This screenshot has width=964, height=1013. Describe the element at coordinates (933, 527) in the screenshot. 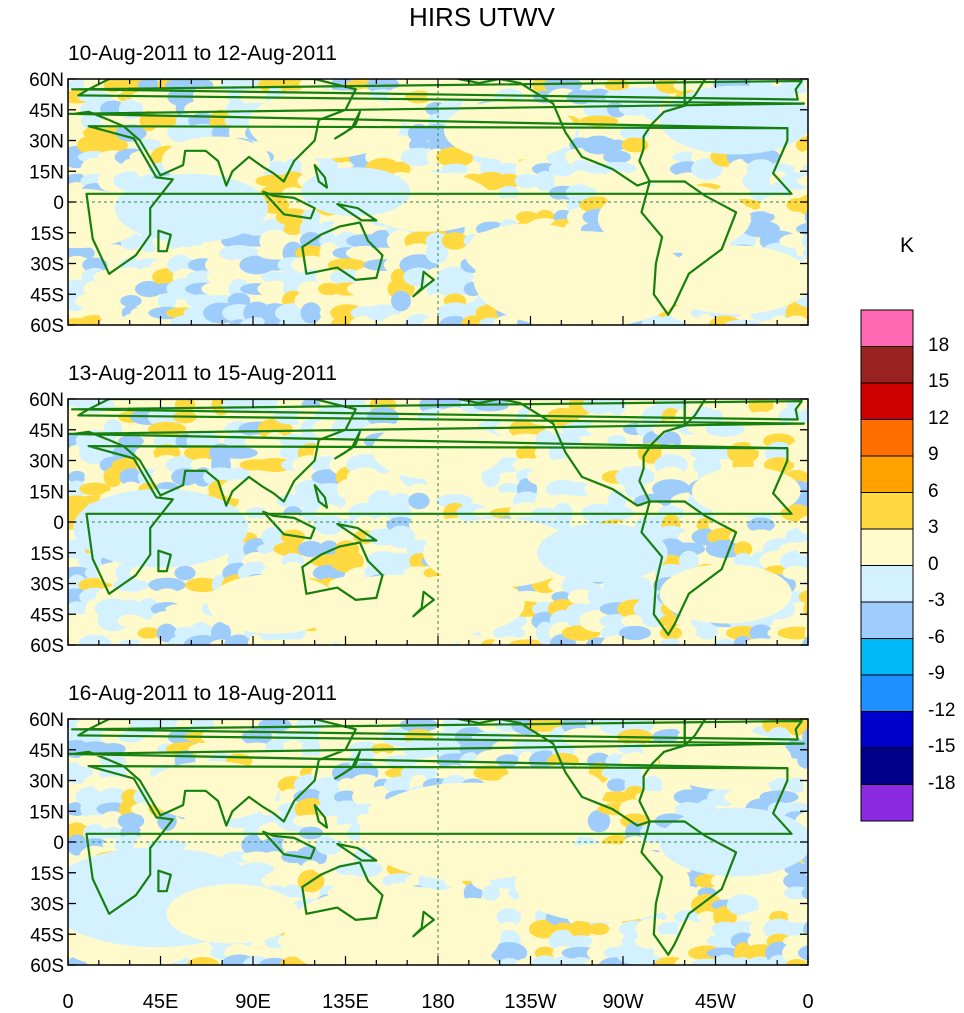

I see `colorbar-label: 3` at that location.